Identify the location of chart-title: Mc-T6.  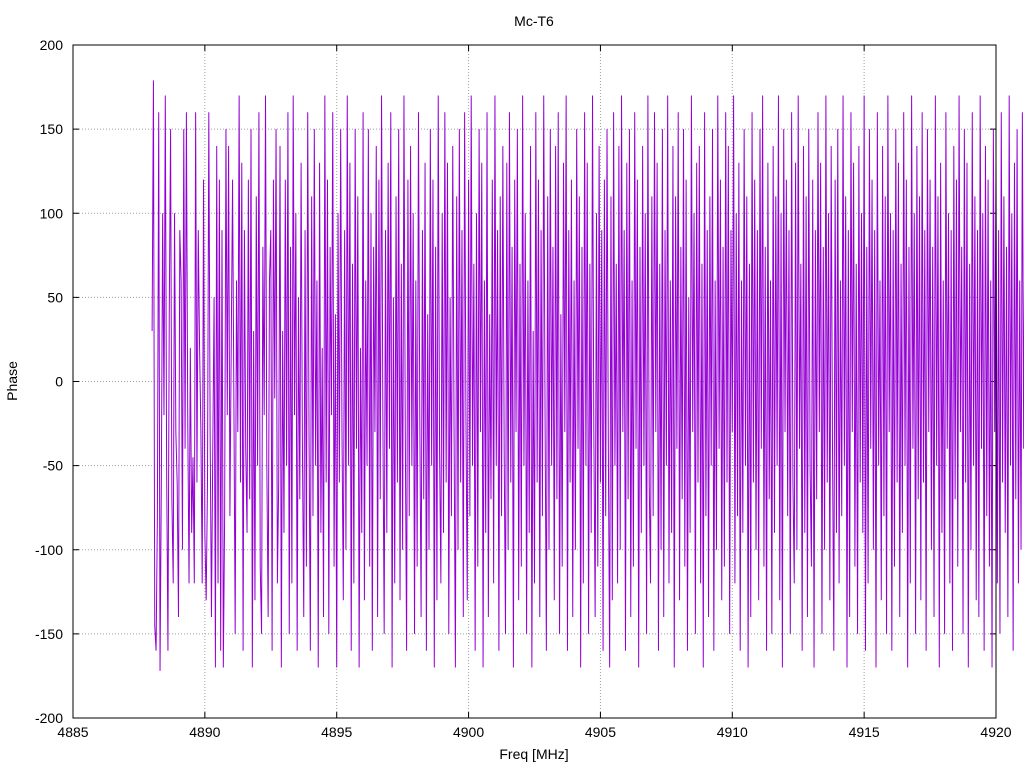
(534, 21).